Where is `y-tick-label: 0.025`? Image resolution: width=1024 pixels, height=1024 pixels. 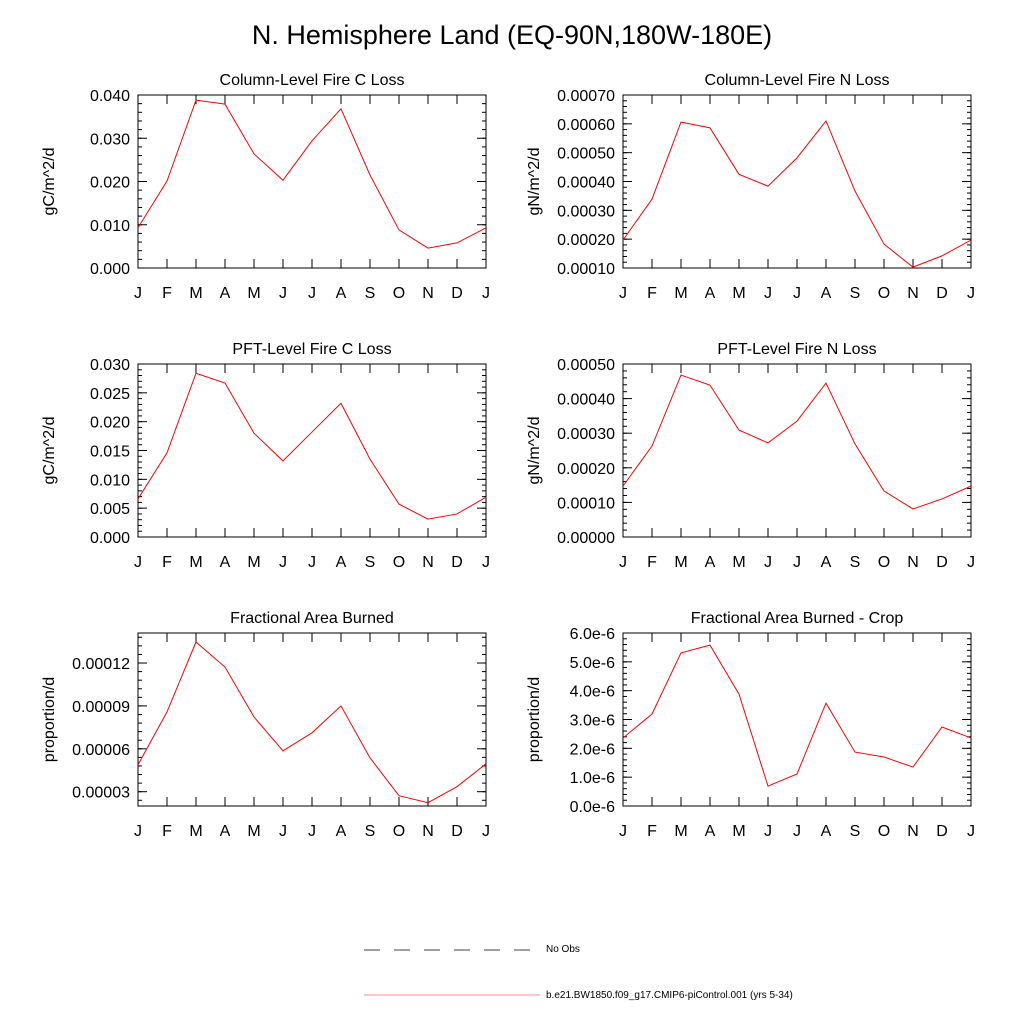 y-tick-label: 0.025 is located at coordinates (110, 394).